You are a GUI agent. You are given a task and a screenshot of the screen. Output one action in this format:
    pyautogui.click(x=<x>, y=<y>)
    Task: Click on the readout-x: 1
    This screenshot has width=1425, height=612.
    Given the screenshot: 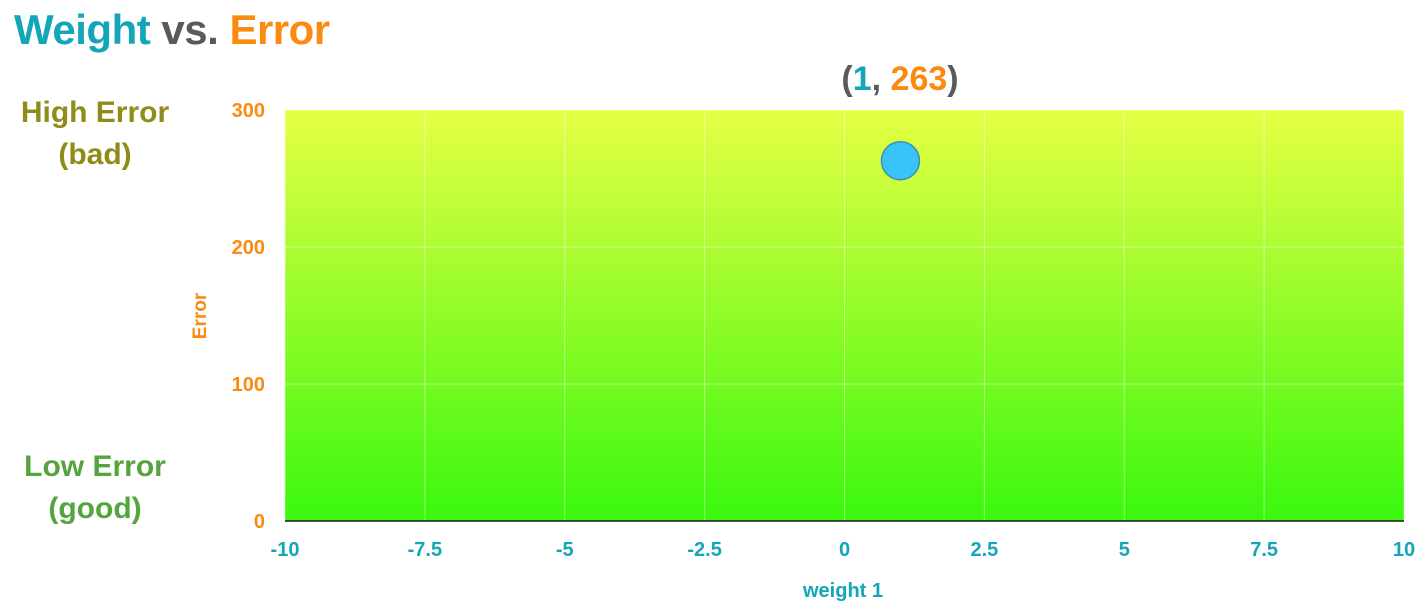 What is the action you would take?
    pyautogui.click(x=862, y=79)
    